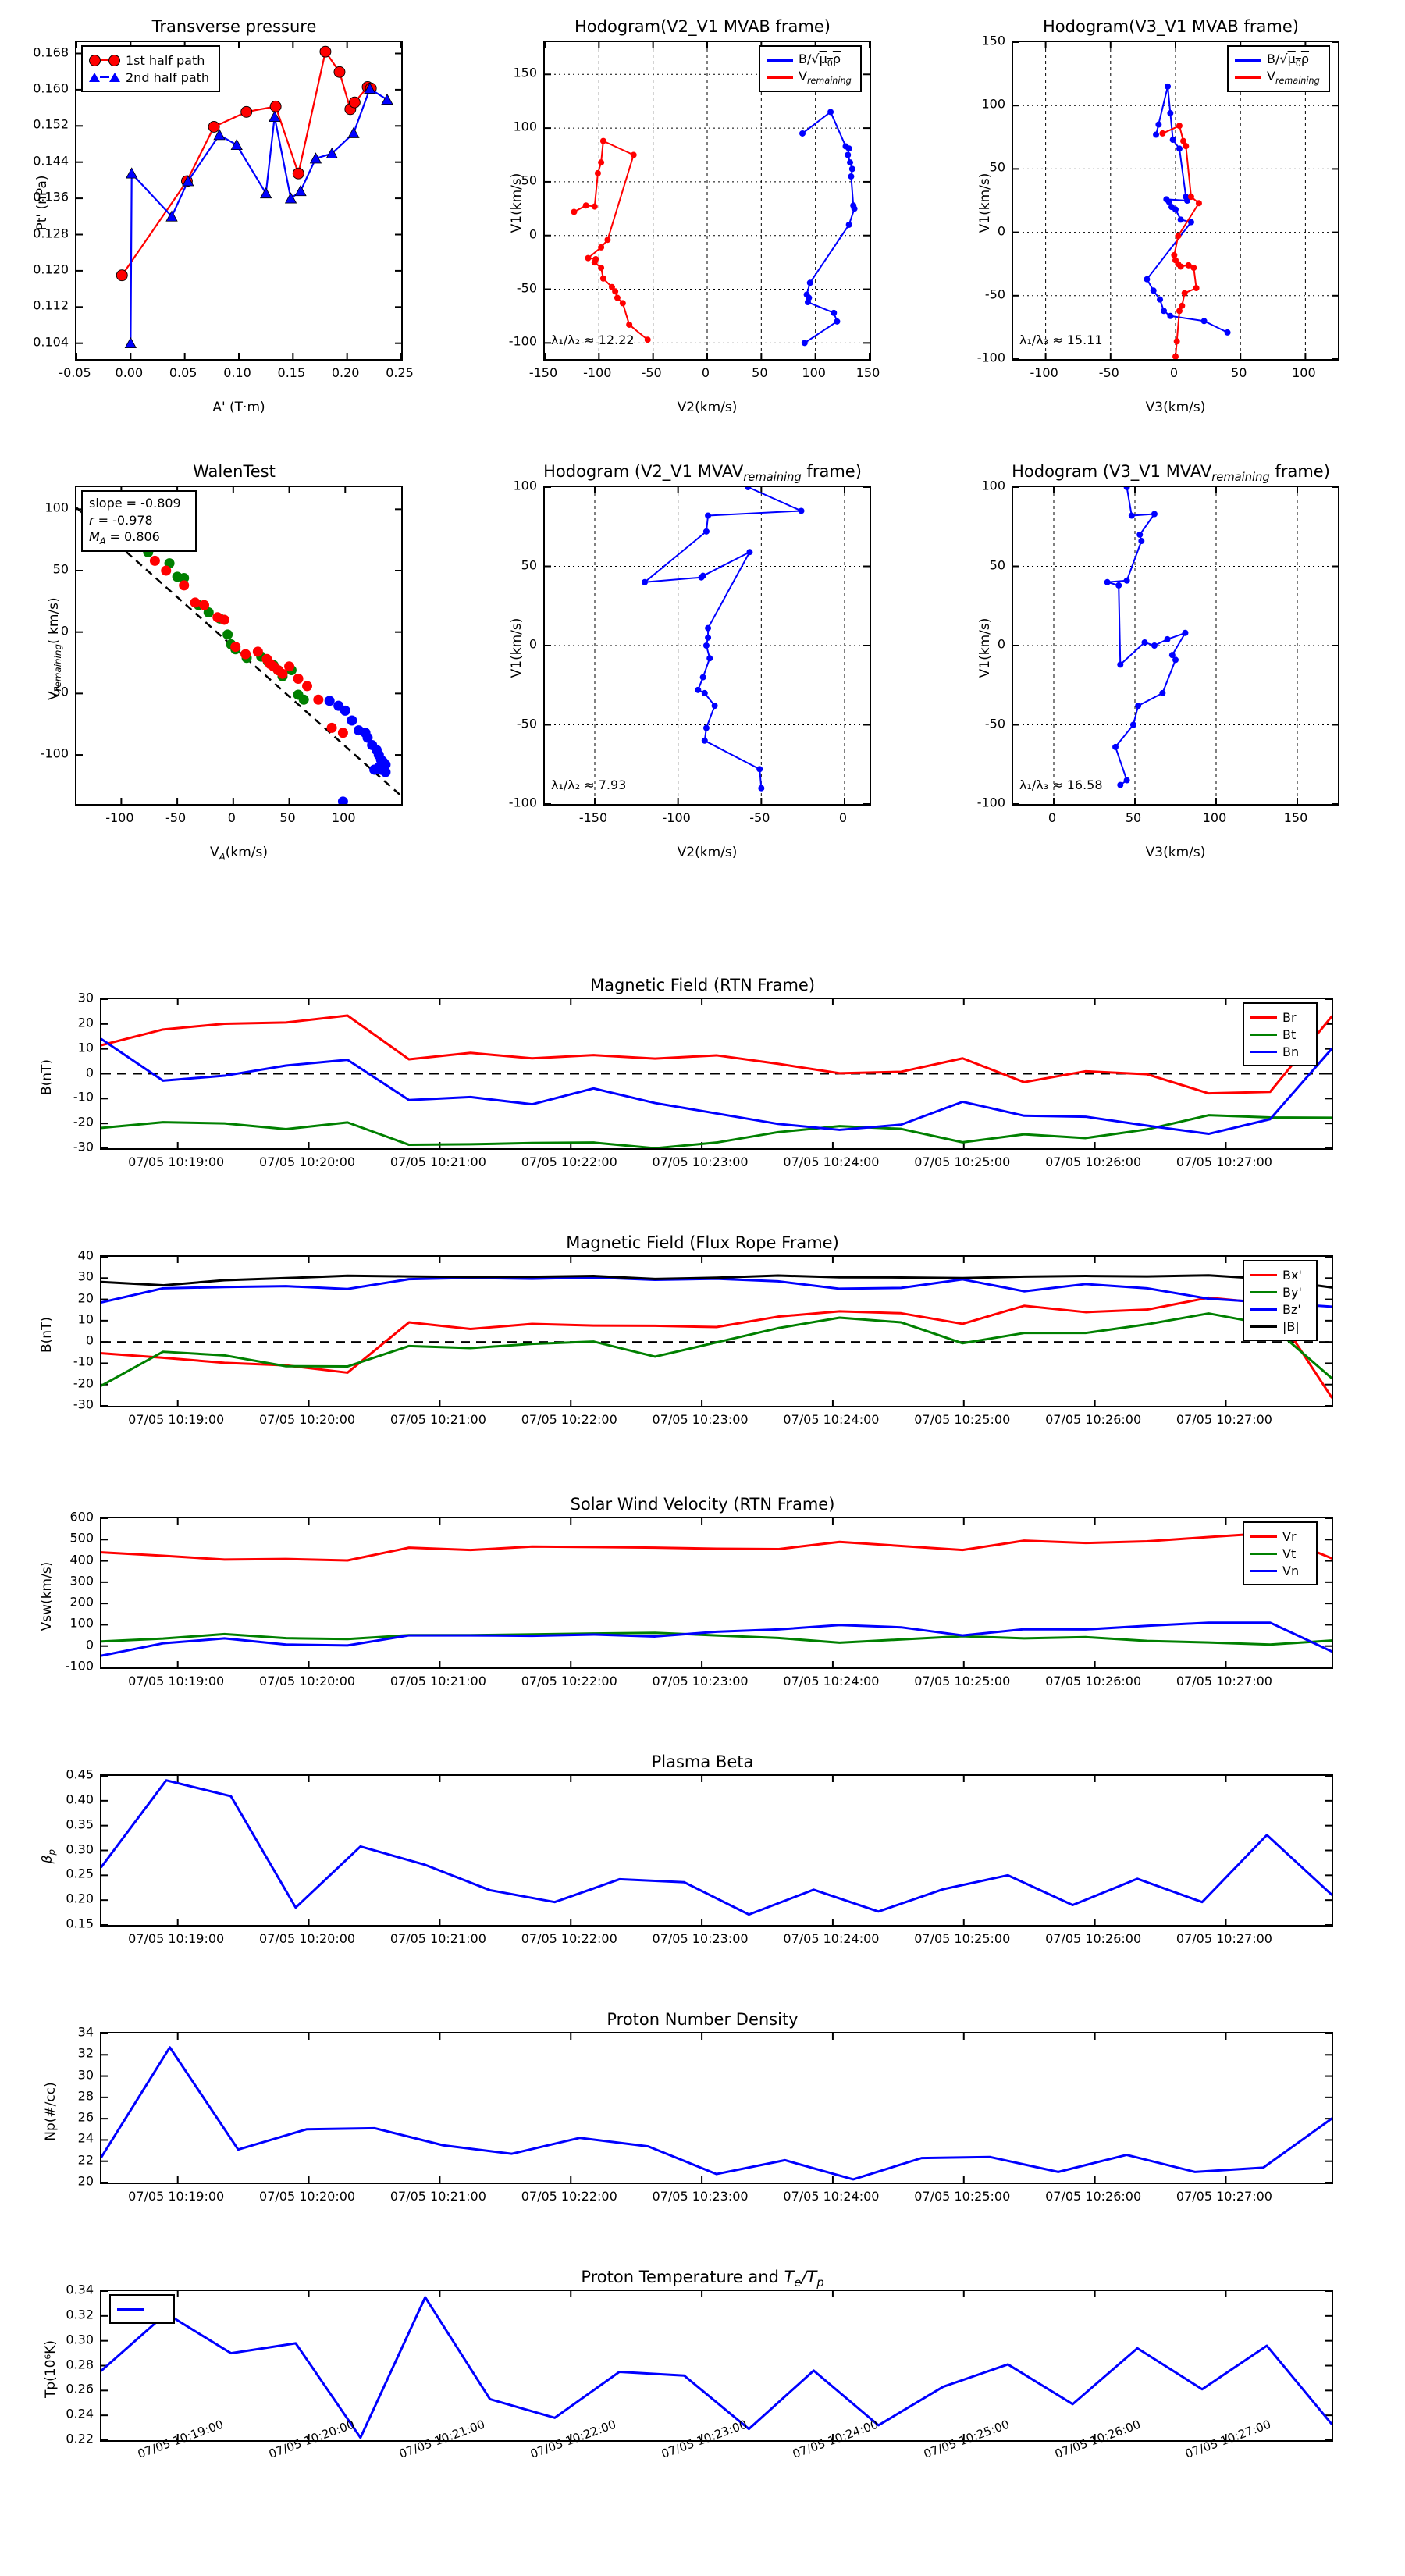  What do you see at coordinates (84, 1404) in the screenshot?
I see `y-tick-label: -30` at bounding box center [84, 1404].